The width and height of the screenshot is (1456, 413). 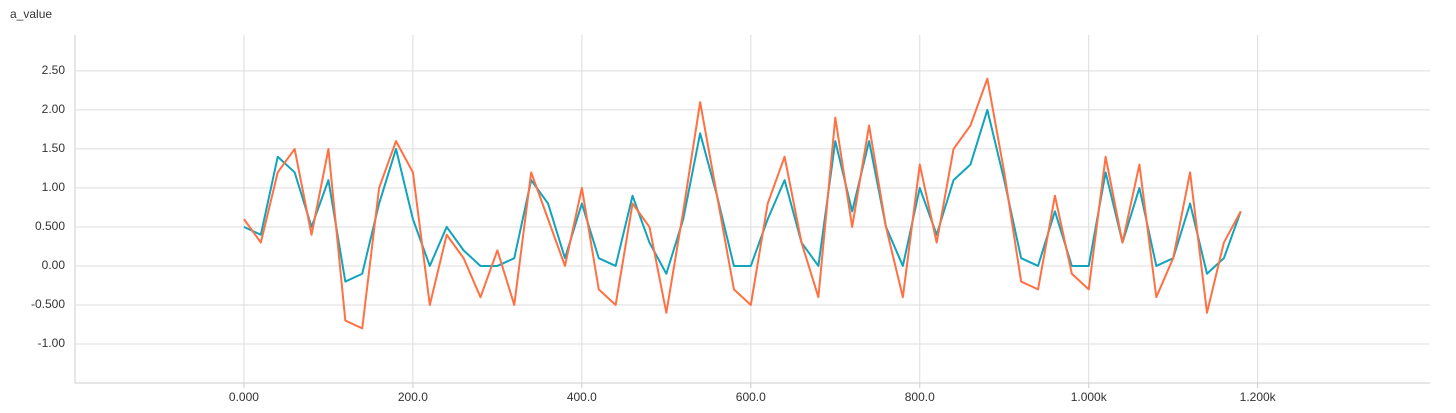 I want to click on y-tick-label: 1.00, so click(x=54, y=187).